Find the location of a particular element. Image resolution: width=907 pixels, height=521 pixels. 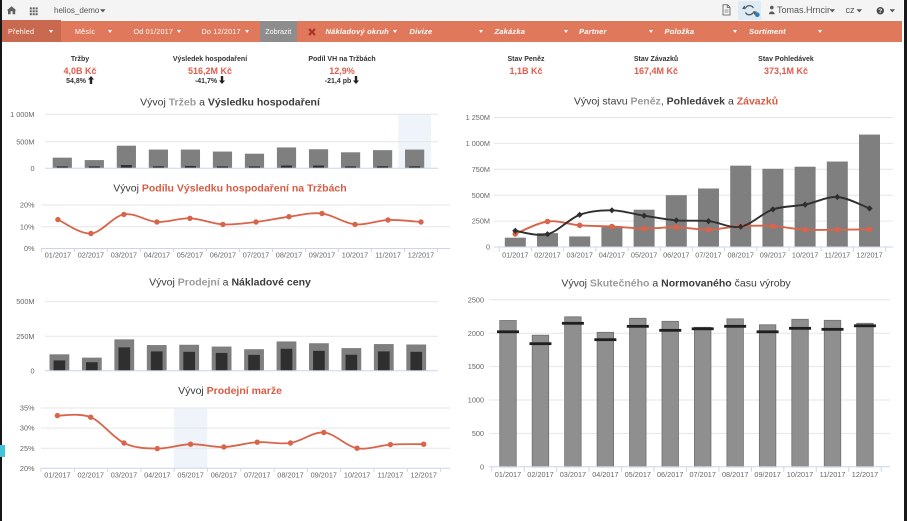

svg-text: 30% is located at coordinates (27, 428).